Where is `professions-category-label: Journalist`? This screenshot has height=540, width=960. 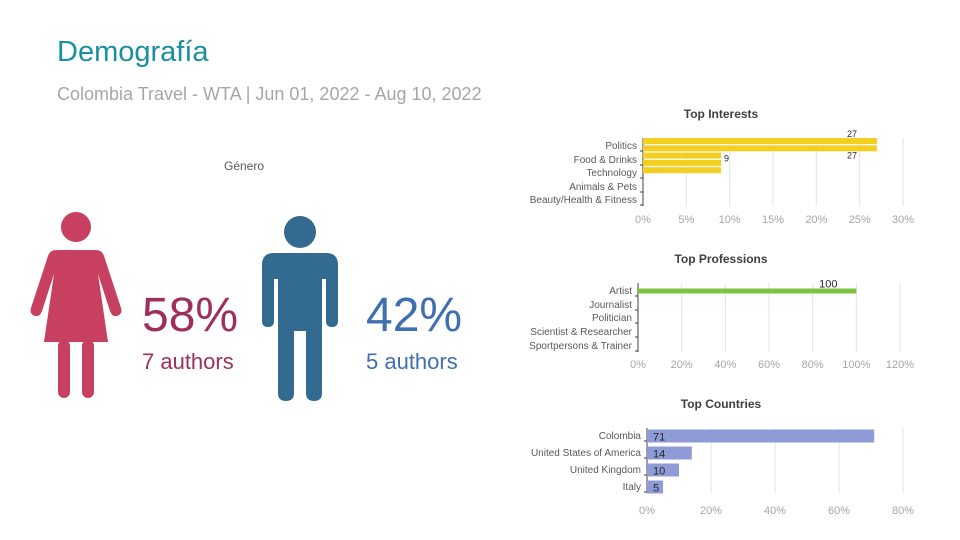
professions-category-label: Journalist is located at coordinates (610, 305).